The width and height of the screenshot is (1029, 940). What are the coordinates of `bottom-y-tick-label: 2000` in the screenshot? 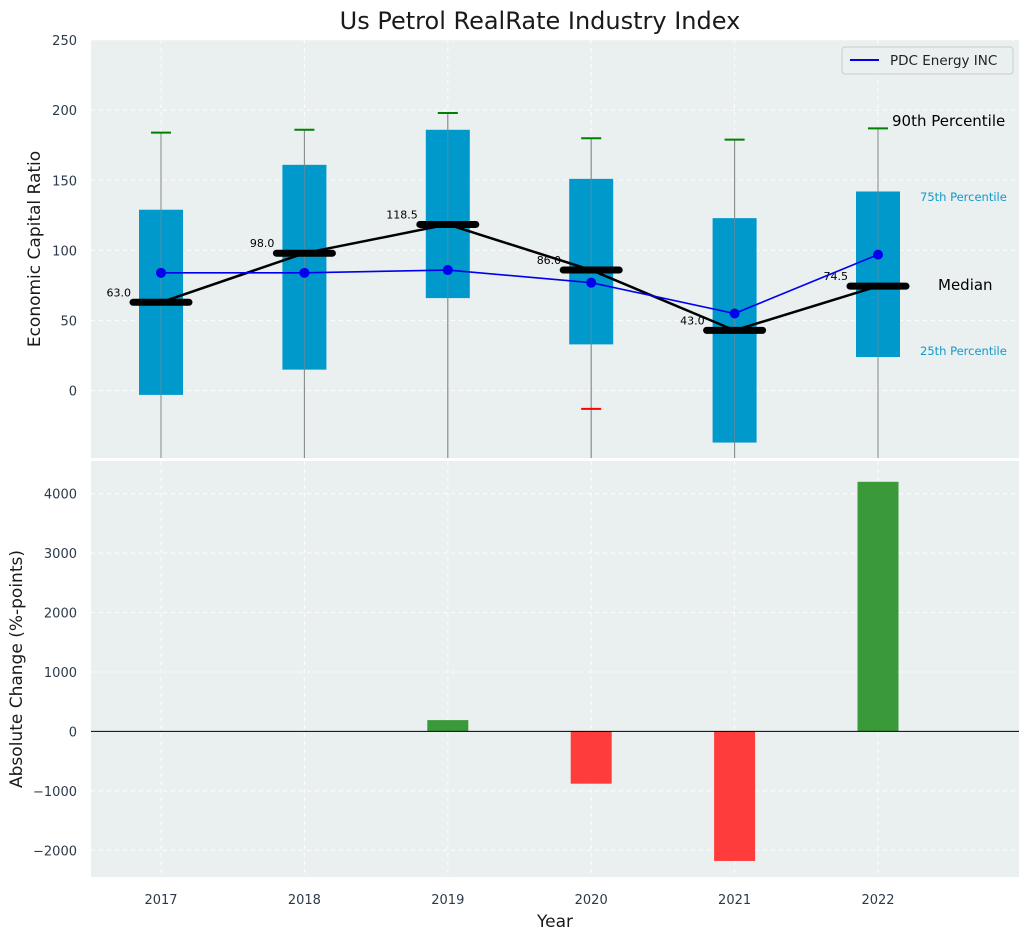 It's located at (60, 614).